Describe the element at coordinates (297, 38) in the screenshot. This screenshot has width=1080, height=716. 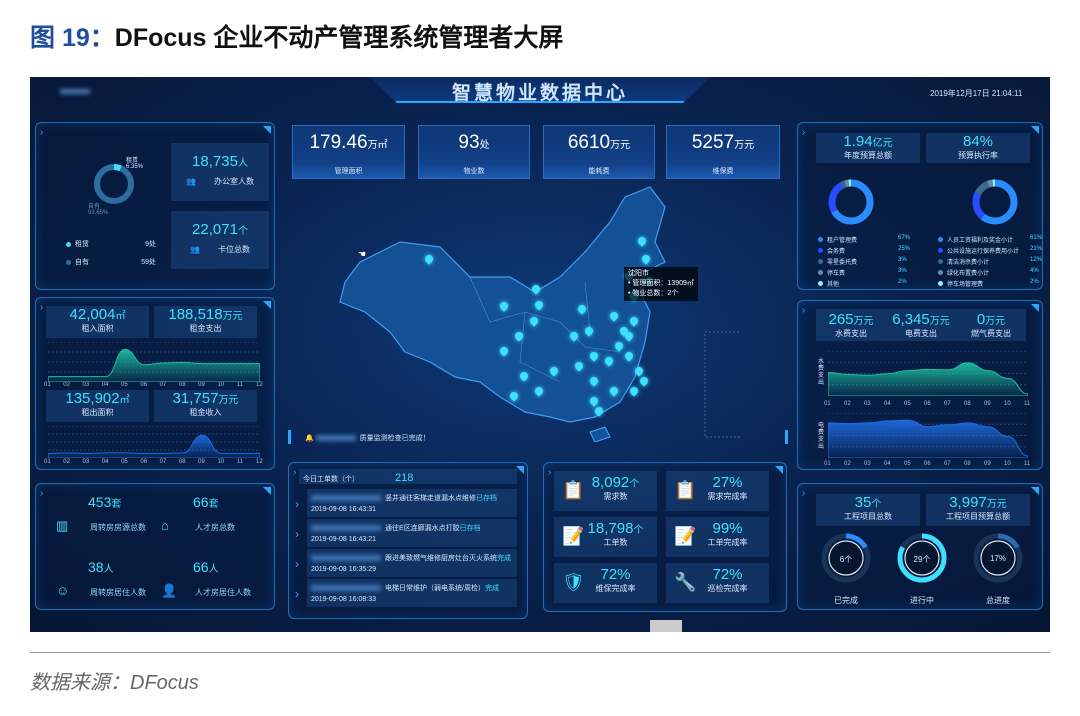
I see `figure-title: 图 19：DFocus 企业不动产管理系统管理者大屏` at that location.